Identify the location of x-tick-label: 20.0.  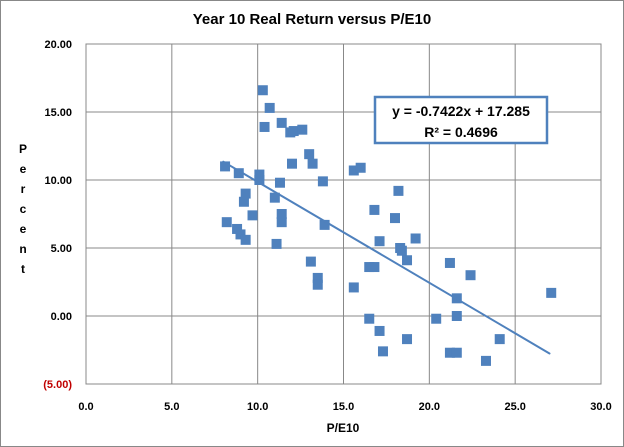
(429, 407).